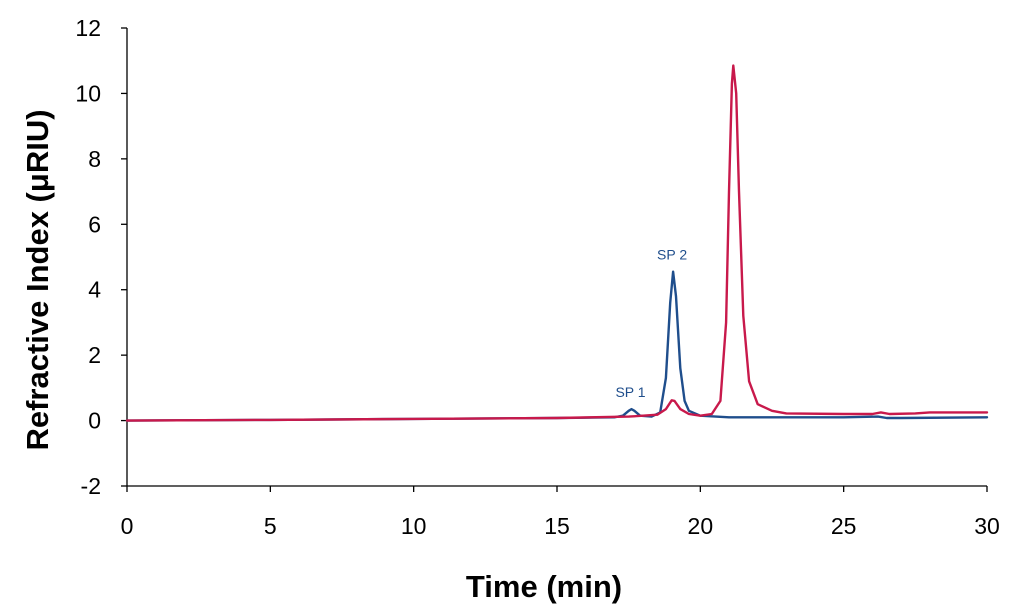 The height and width of the screenshot is (610, 1022). Describe the element at coordinates (101, 257) in the screenshot. I see `y-axis-ticks: -2 0 2 4 6 8 10 12` at that location.